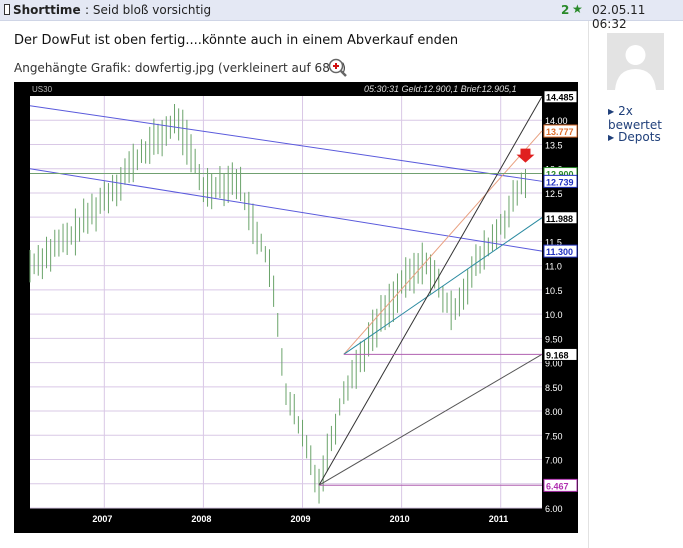  I want to click on user-silhouette-icon, so click(635, 67).